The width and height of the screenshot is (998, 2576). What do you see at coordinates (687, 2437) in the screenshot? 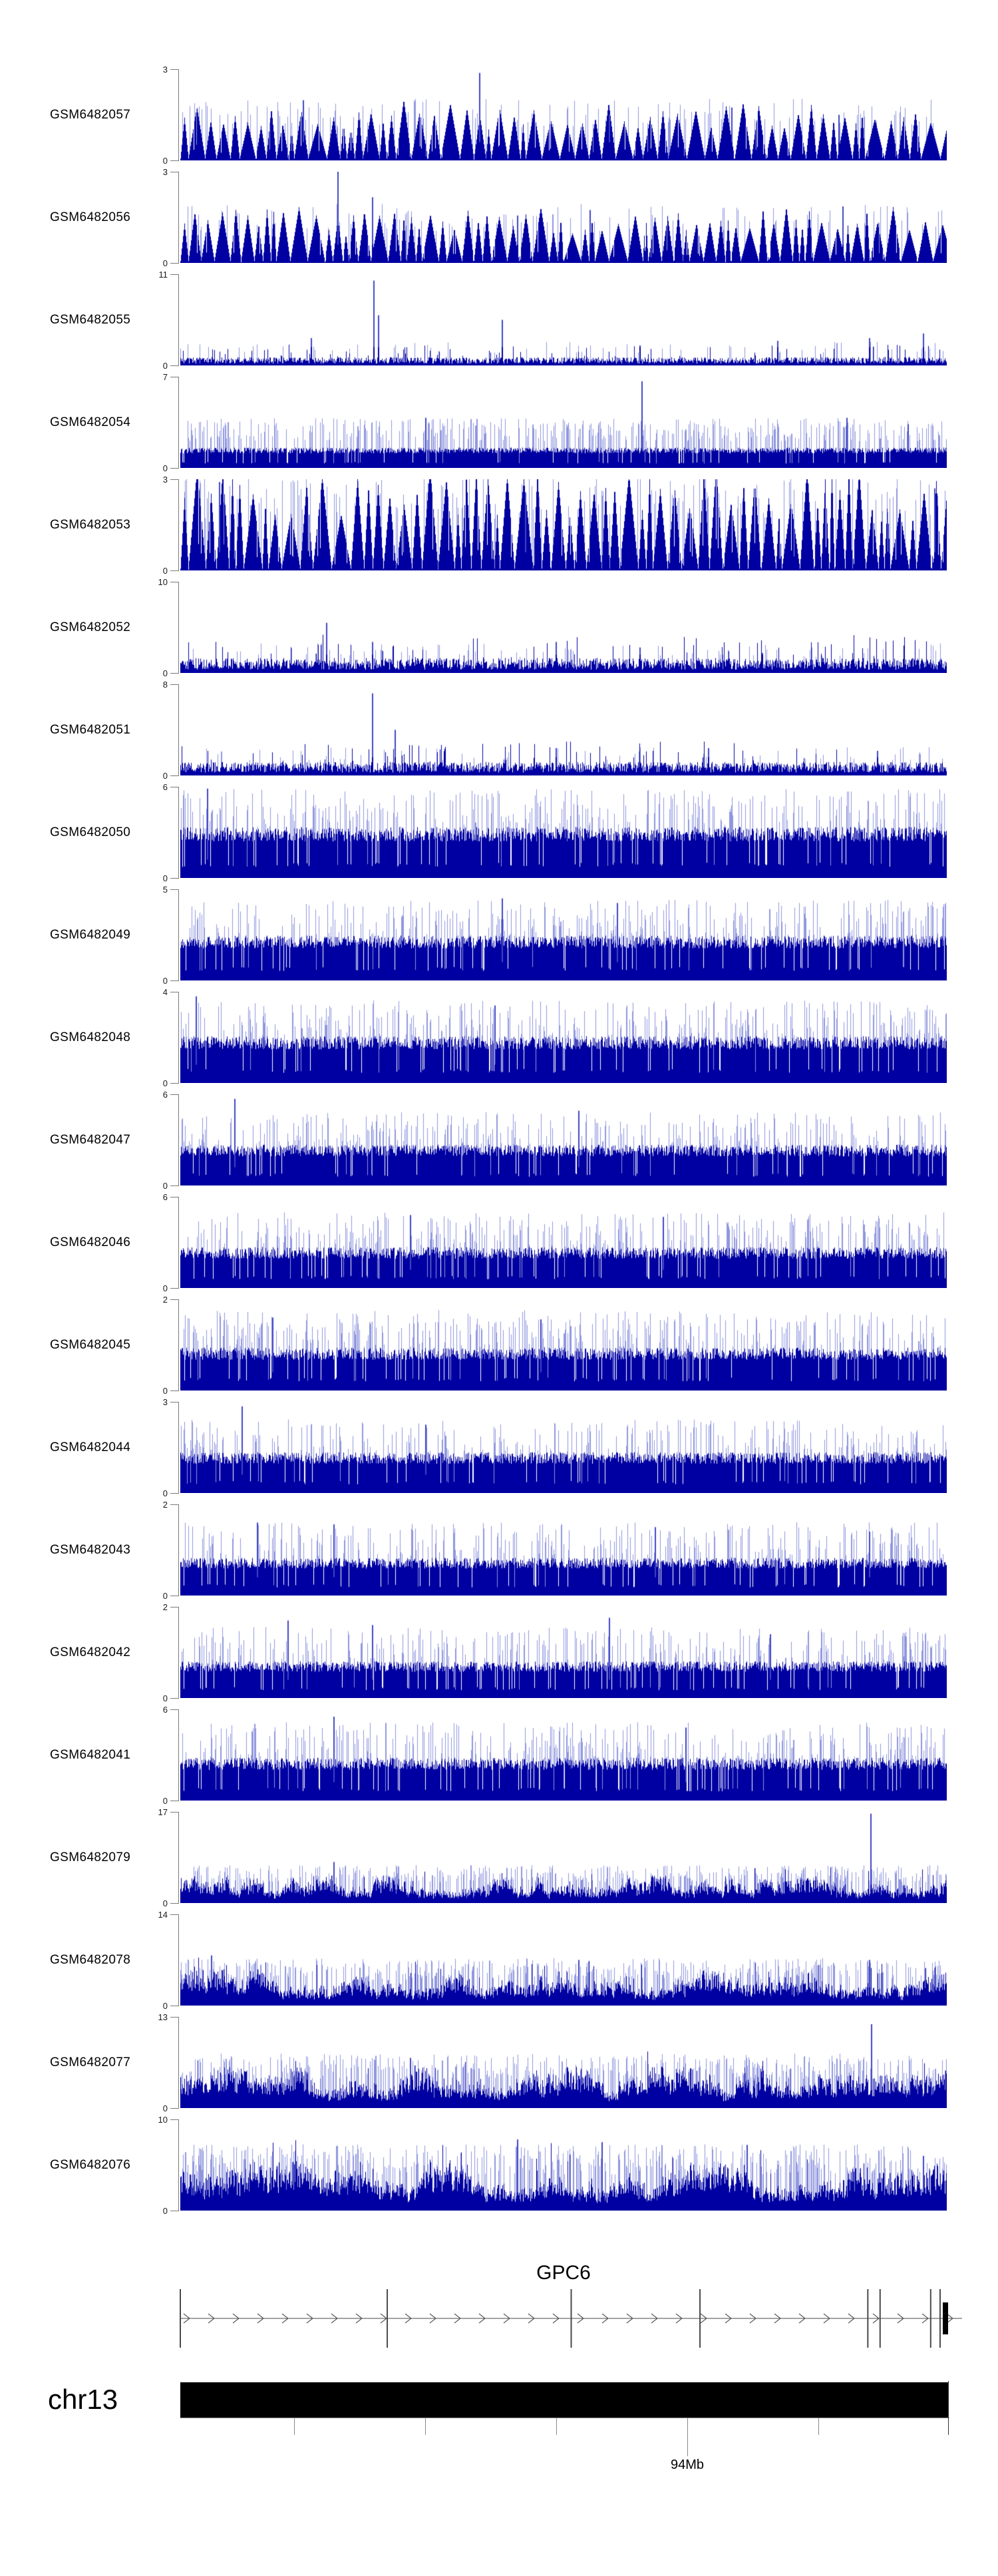
I see `chromosome-tick-labeled` at bounding box center [687, 2437].